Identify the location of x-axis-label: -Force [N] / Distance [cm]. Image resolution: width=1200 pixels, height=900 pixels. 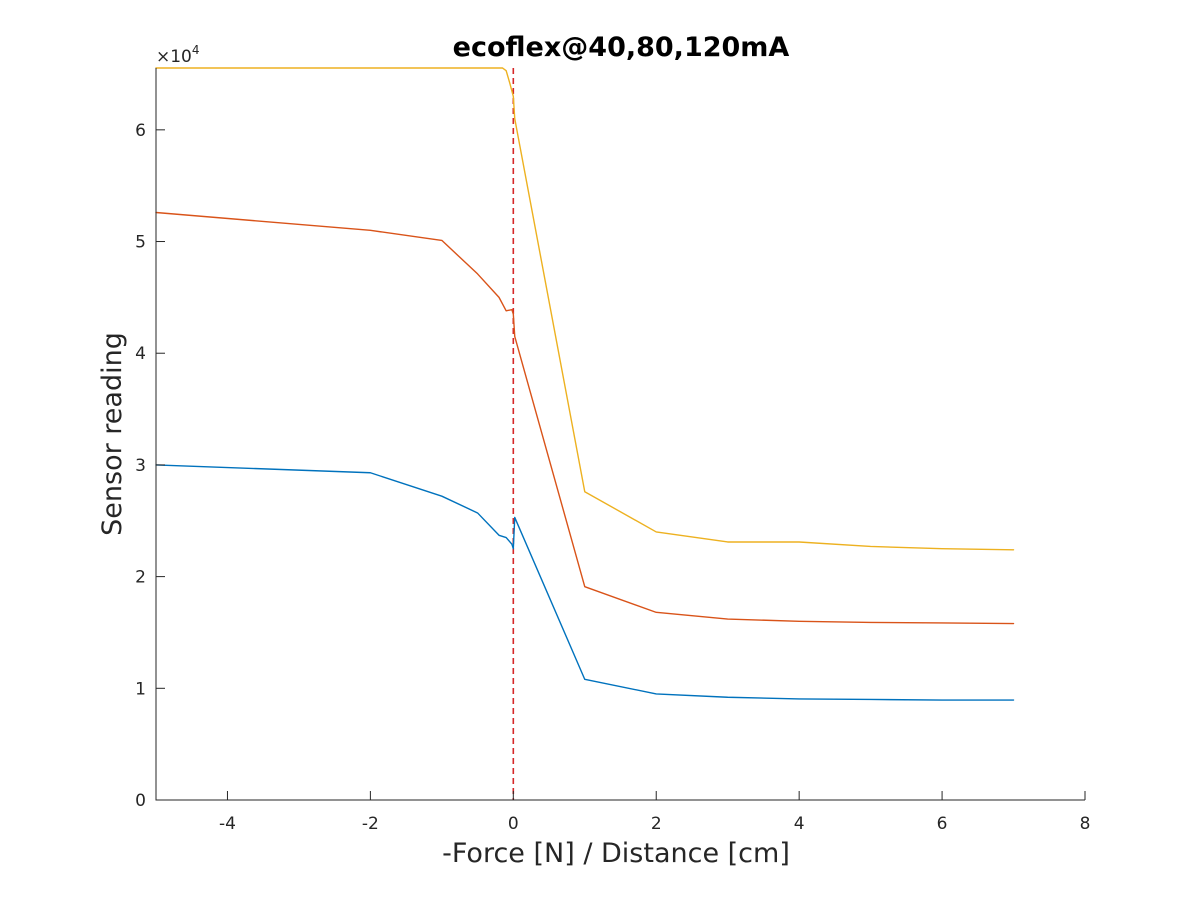
(616, 853).